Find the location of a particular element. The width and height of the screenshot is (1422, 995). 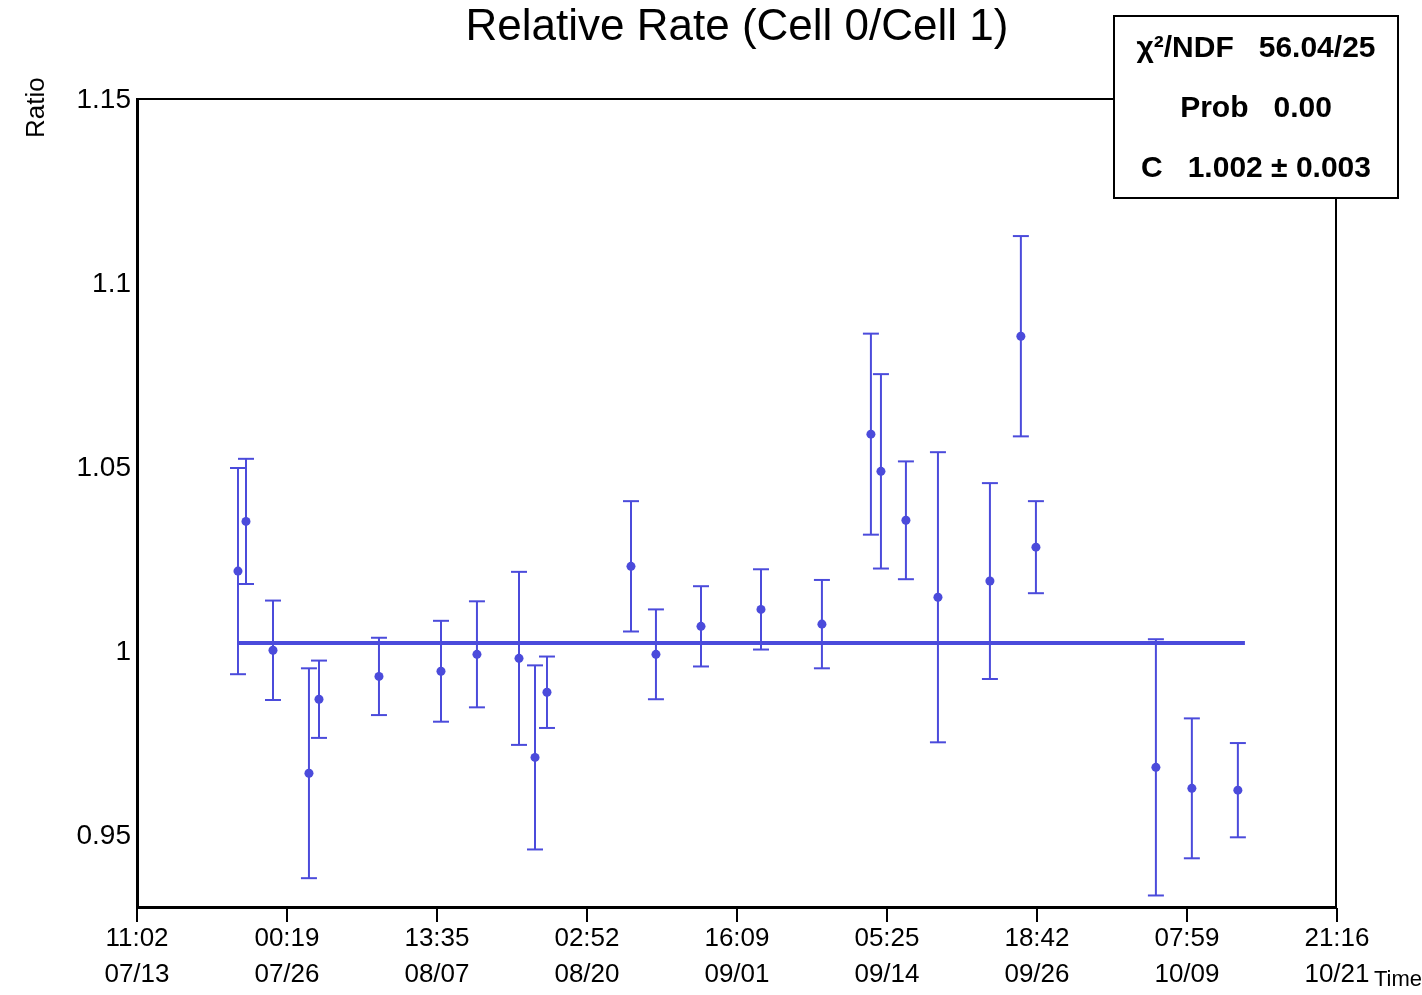

text: χ²/NDF 56.04/25 is located at coordinates (1256, 47).